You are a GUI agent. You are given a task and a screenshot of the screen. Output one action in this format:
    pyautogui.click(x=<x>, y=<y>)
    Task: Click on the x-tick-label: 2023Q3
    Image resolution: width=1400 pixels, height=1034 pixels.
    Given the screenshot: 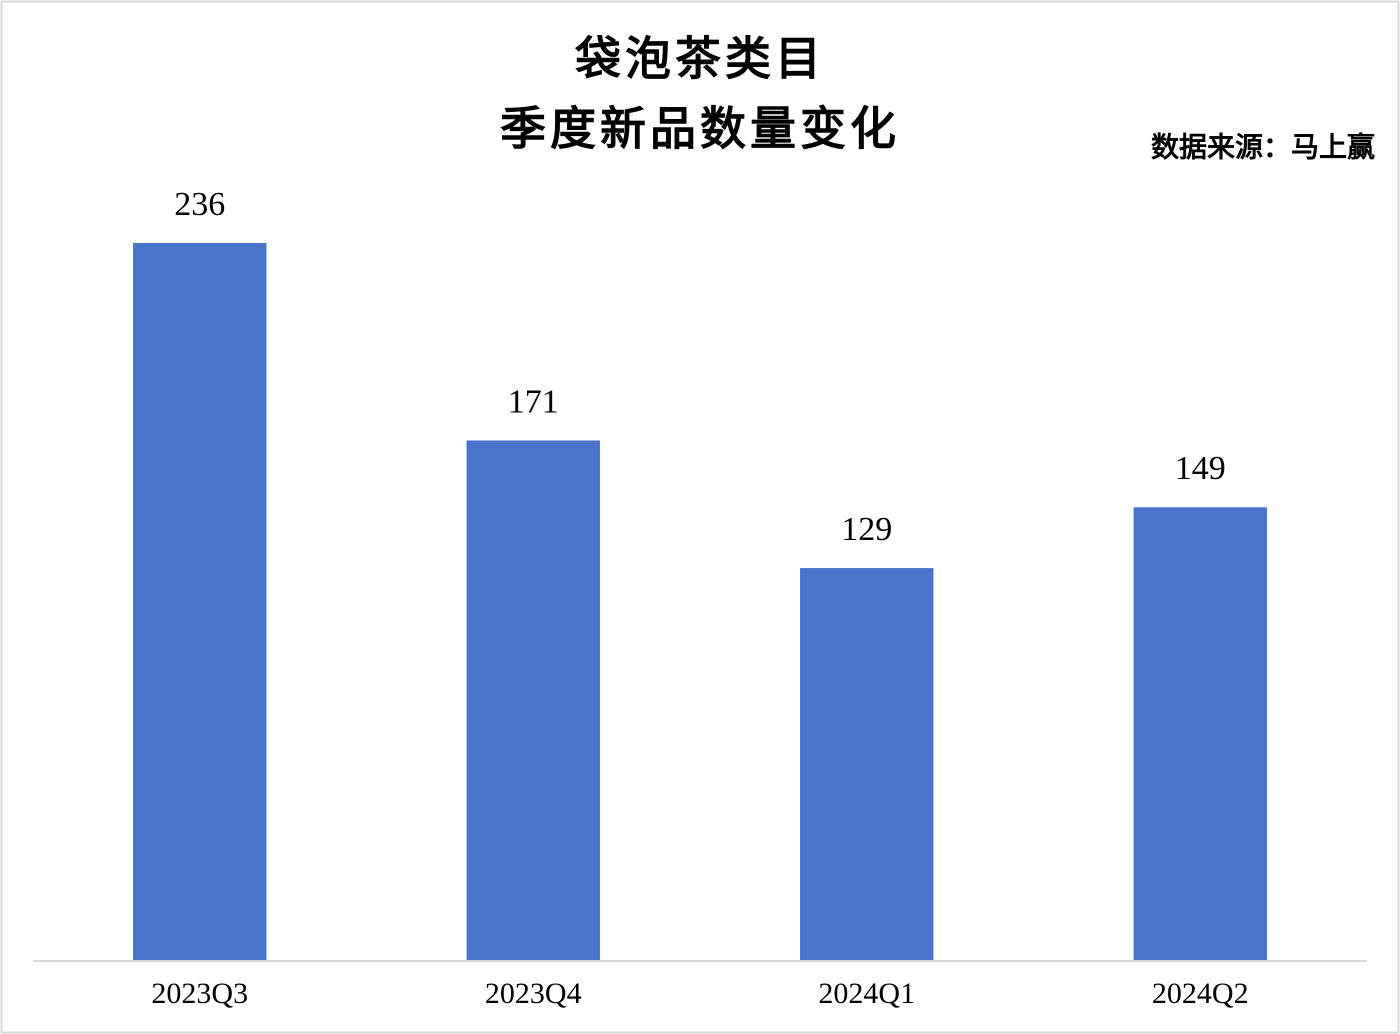 What is the action you would take?
    pyautogui.click(x=199, y=993)
    